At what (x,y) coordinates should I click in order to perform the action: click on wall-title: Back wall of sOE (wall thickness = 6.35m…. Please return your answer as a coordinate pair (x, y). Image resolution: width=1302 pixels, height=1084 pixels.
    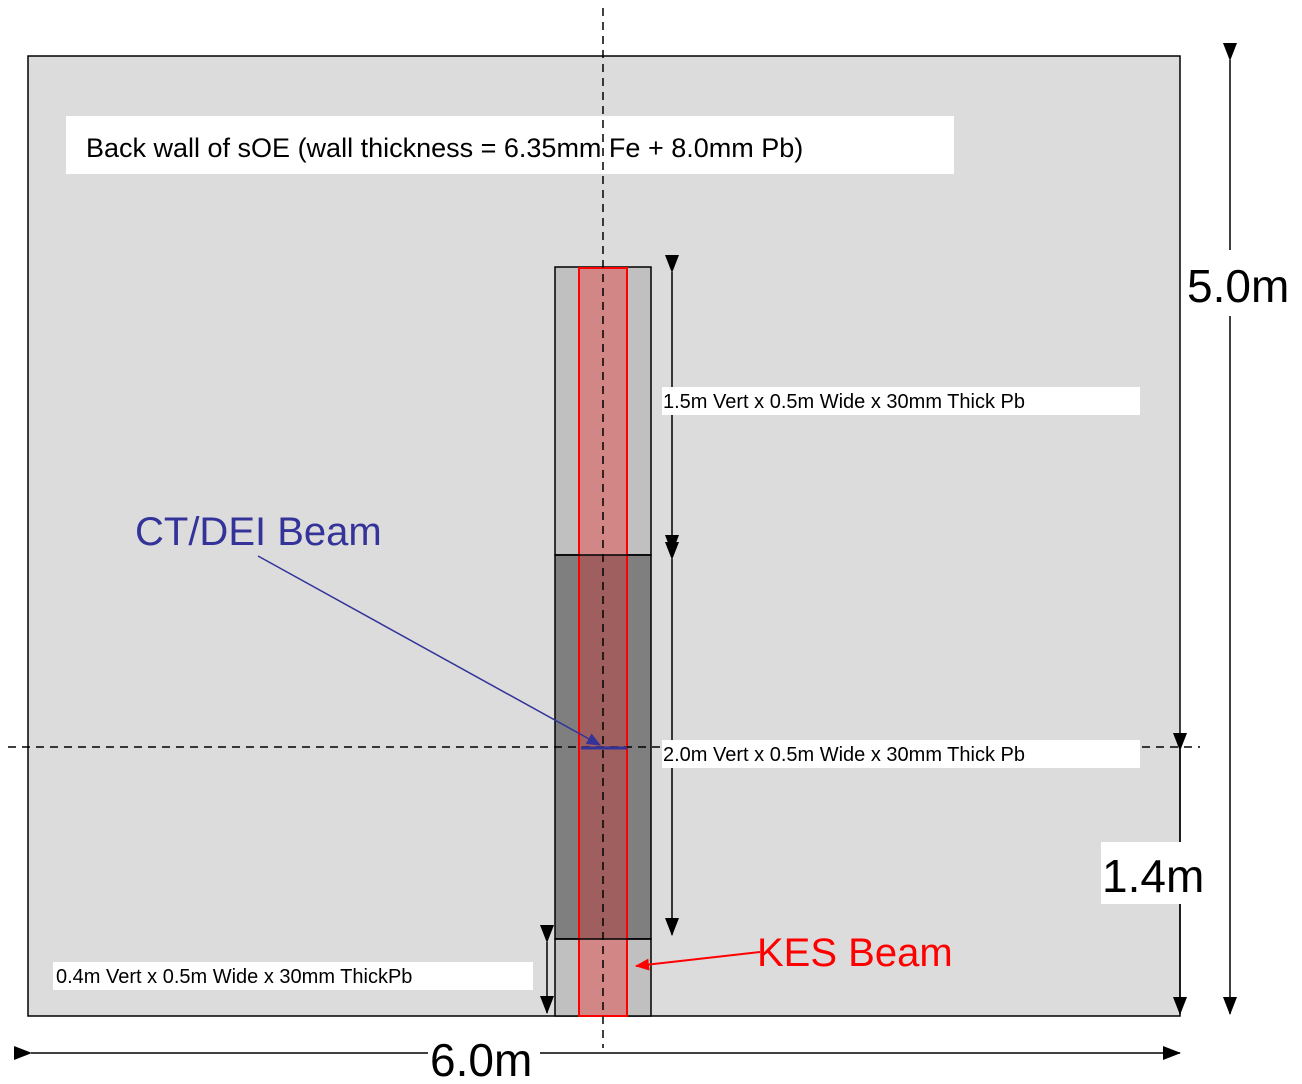
    Looking at the image, I should click on (444, 148).